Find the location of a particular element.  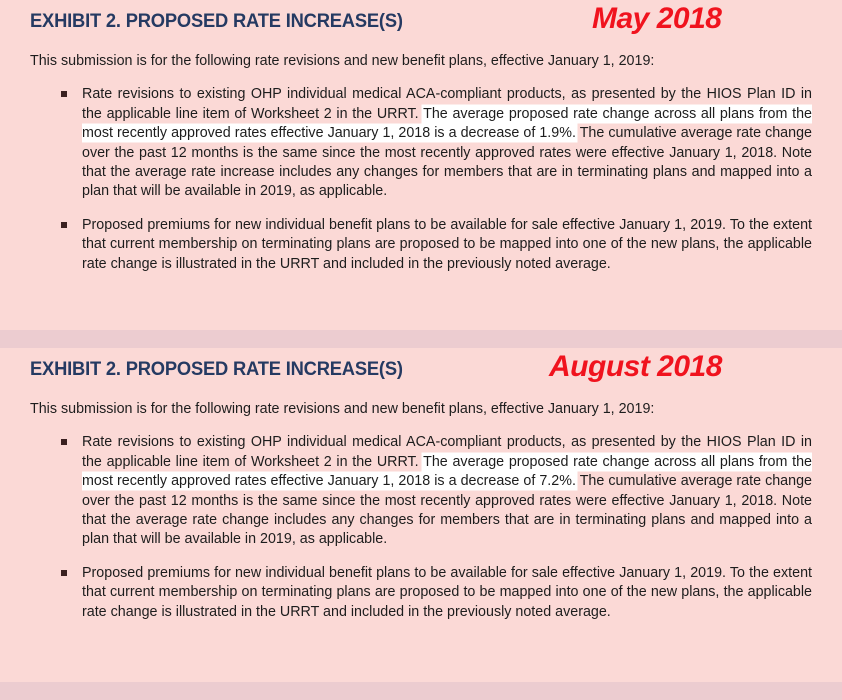

date-stamp-annotation: May 2018 is located at coordinates (657, 18).